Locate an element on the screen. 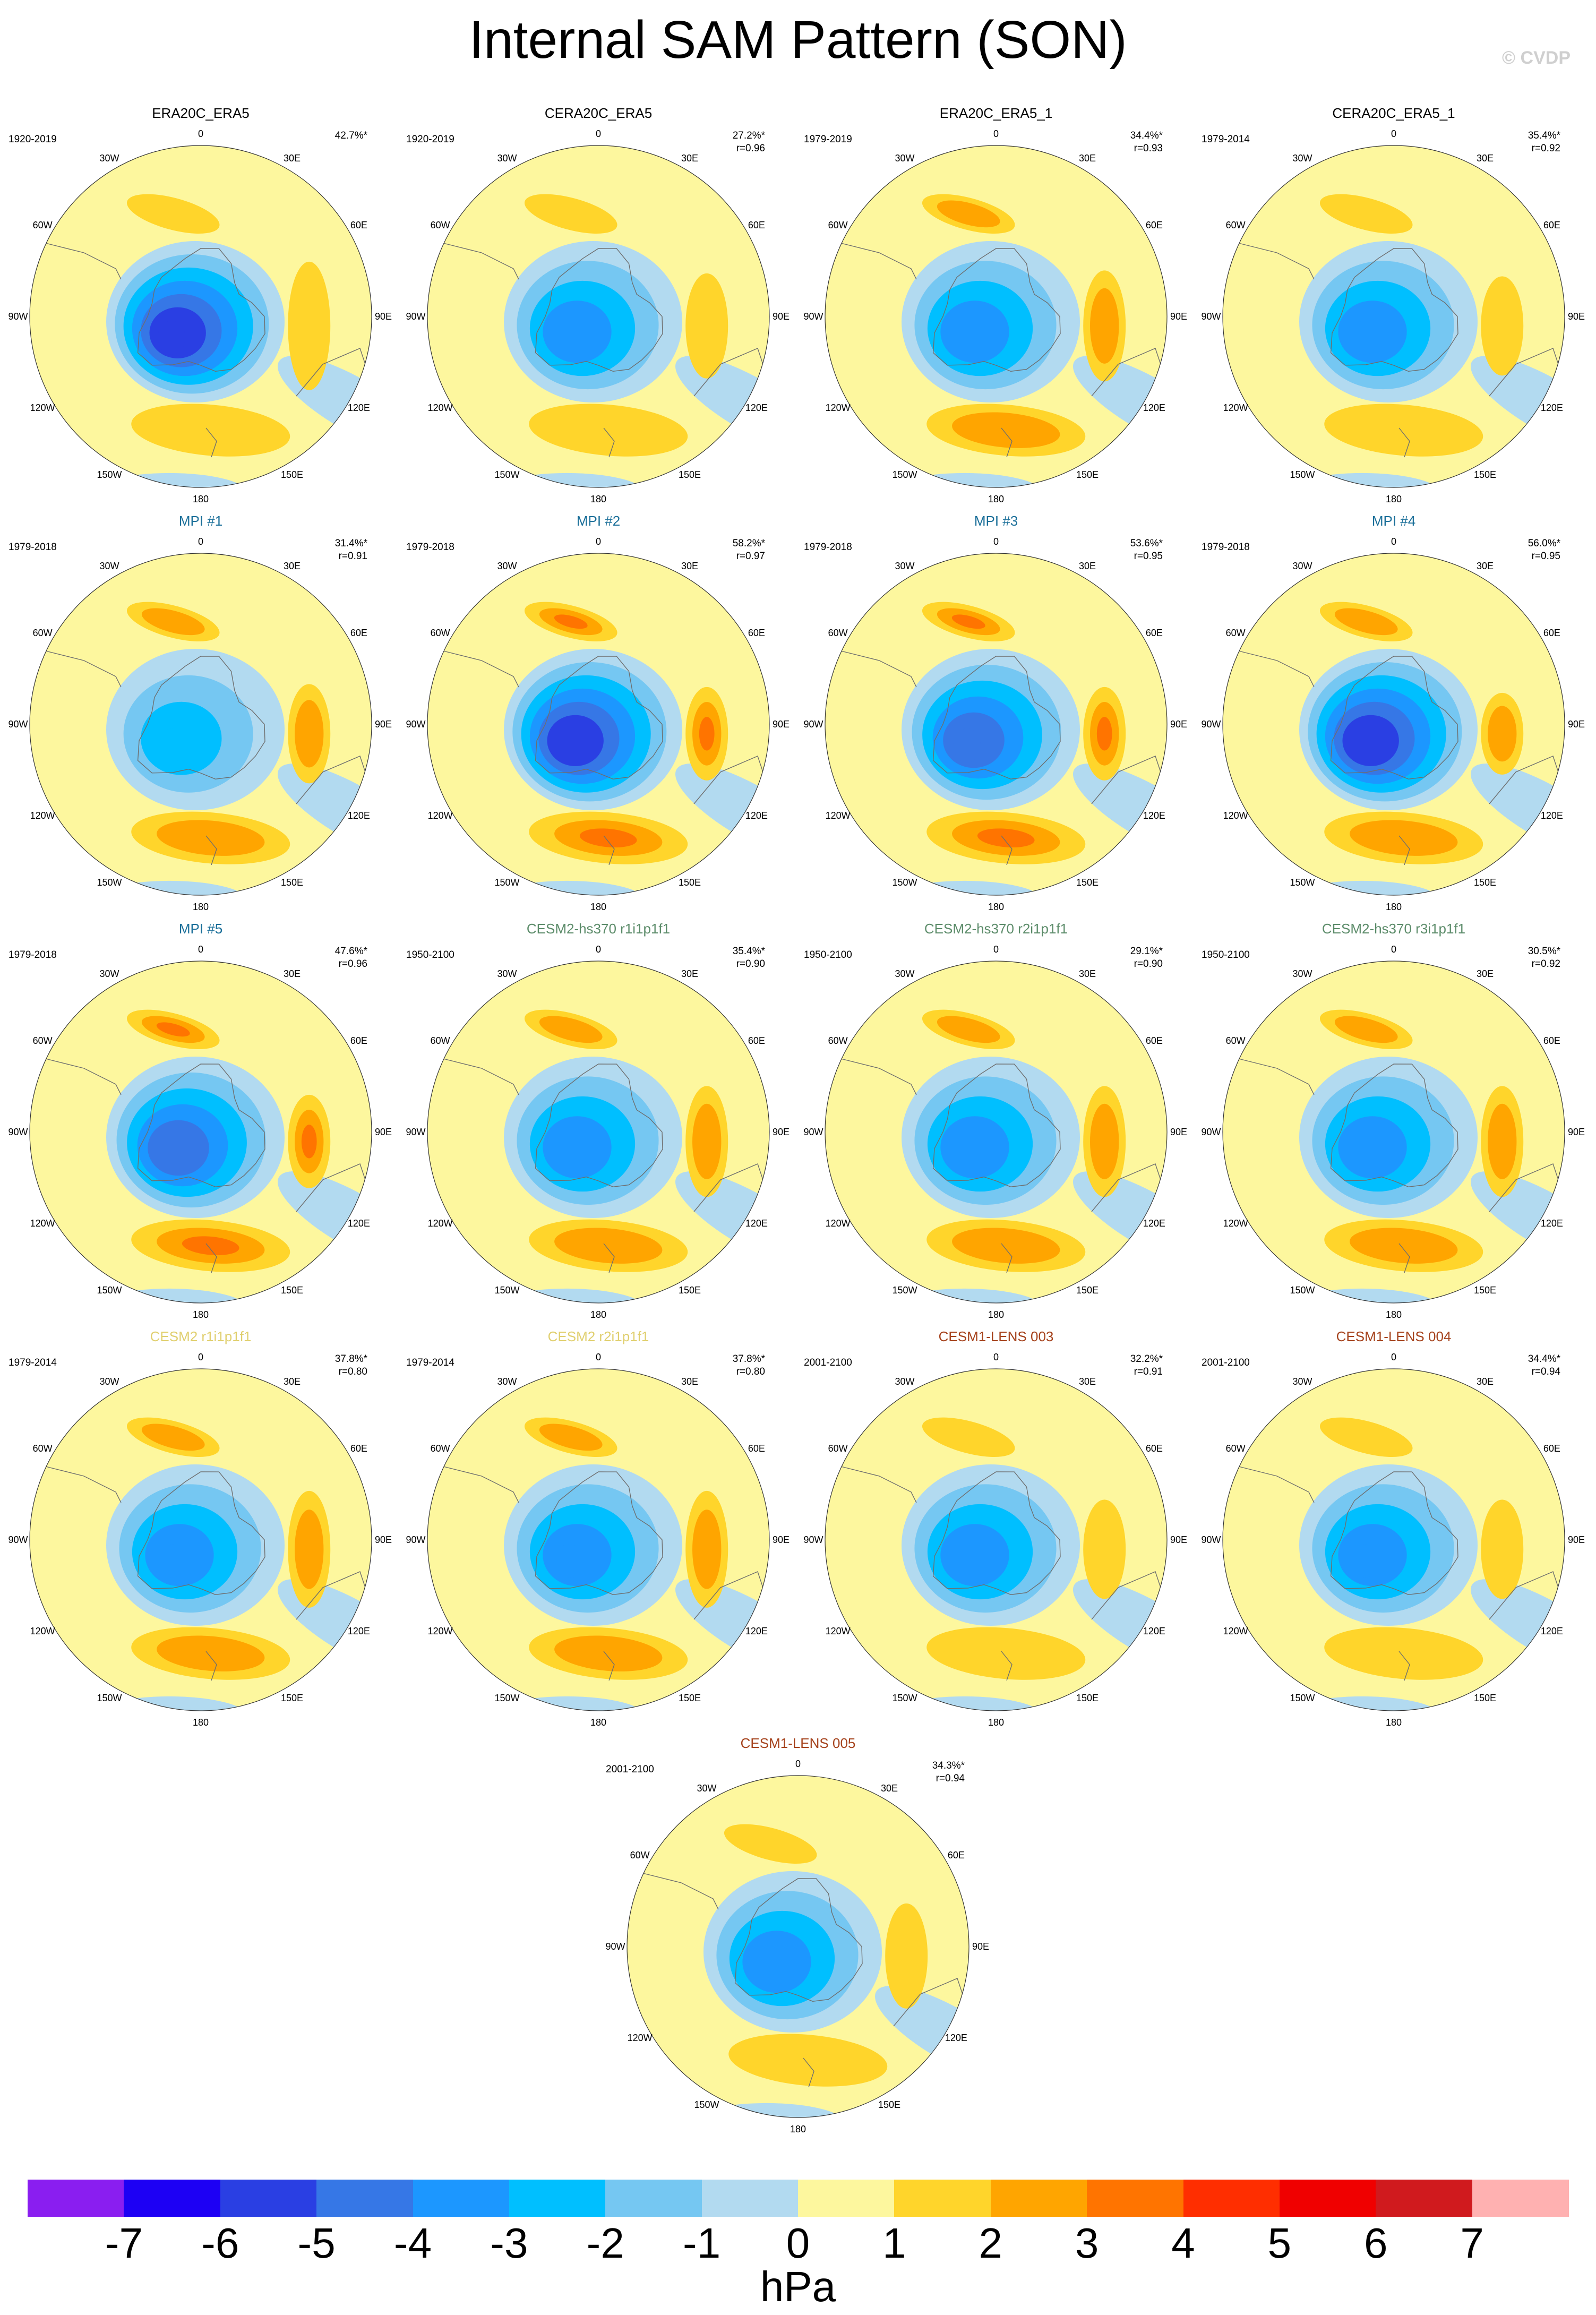 The image size is (1596, 2315). polar-map: 0 30E 60E 90E 120E 150E 180 150W 120W 90W 60W 30W is located at coordinates (598, 1540).